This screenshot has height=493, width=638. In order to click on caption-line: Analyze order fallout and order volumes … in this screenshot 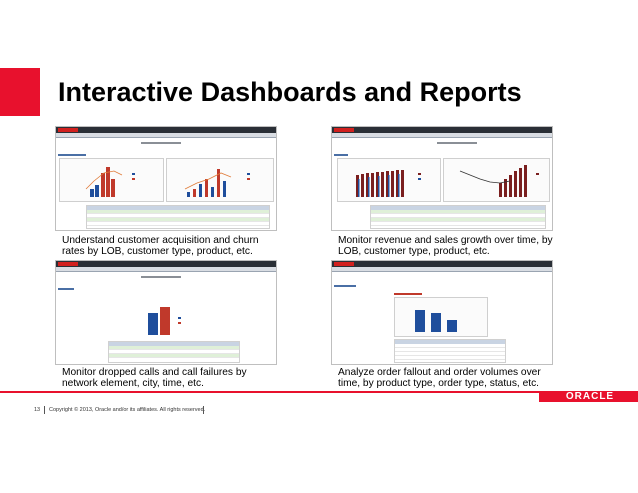, I will do `click(439, 372)`.